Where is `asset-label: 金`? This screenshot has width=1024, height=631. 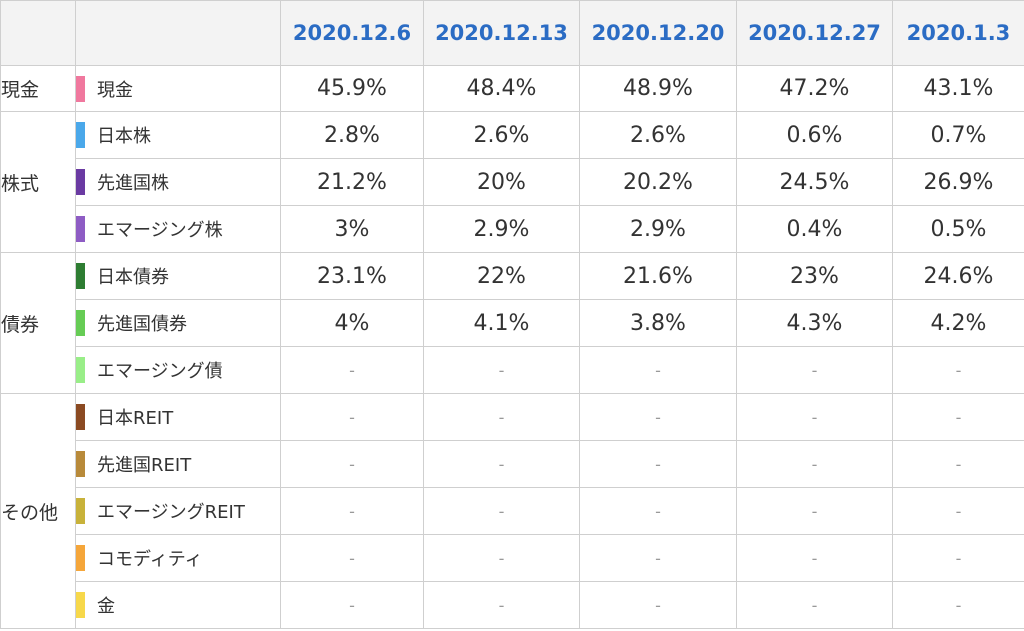
asset-label: 金 is located at coordinates (106, 606).